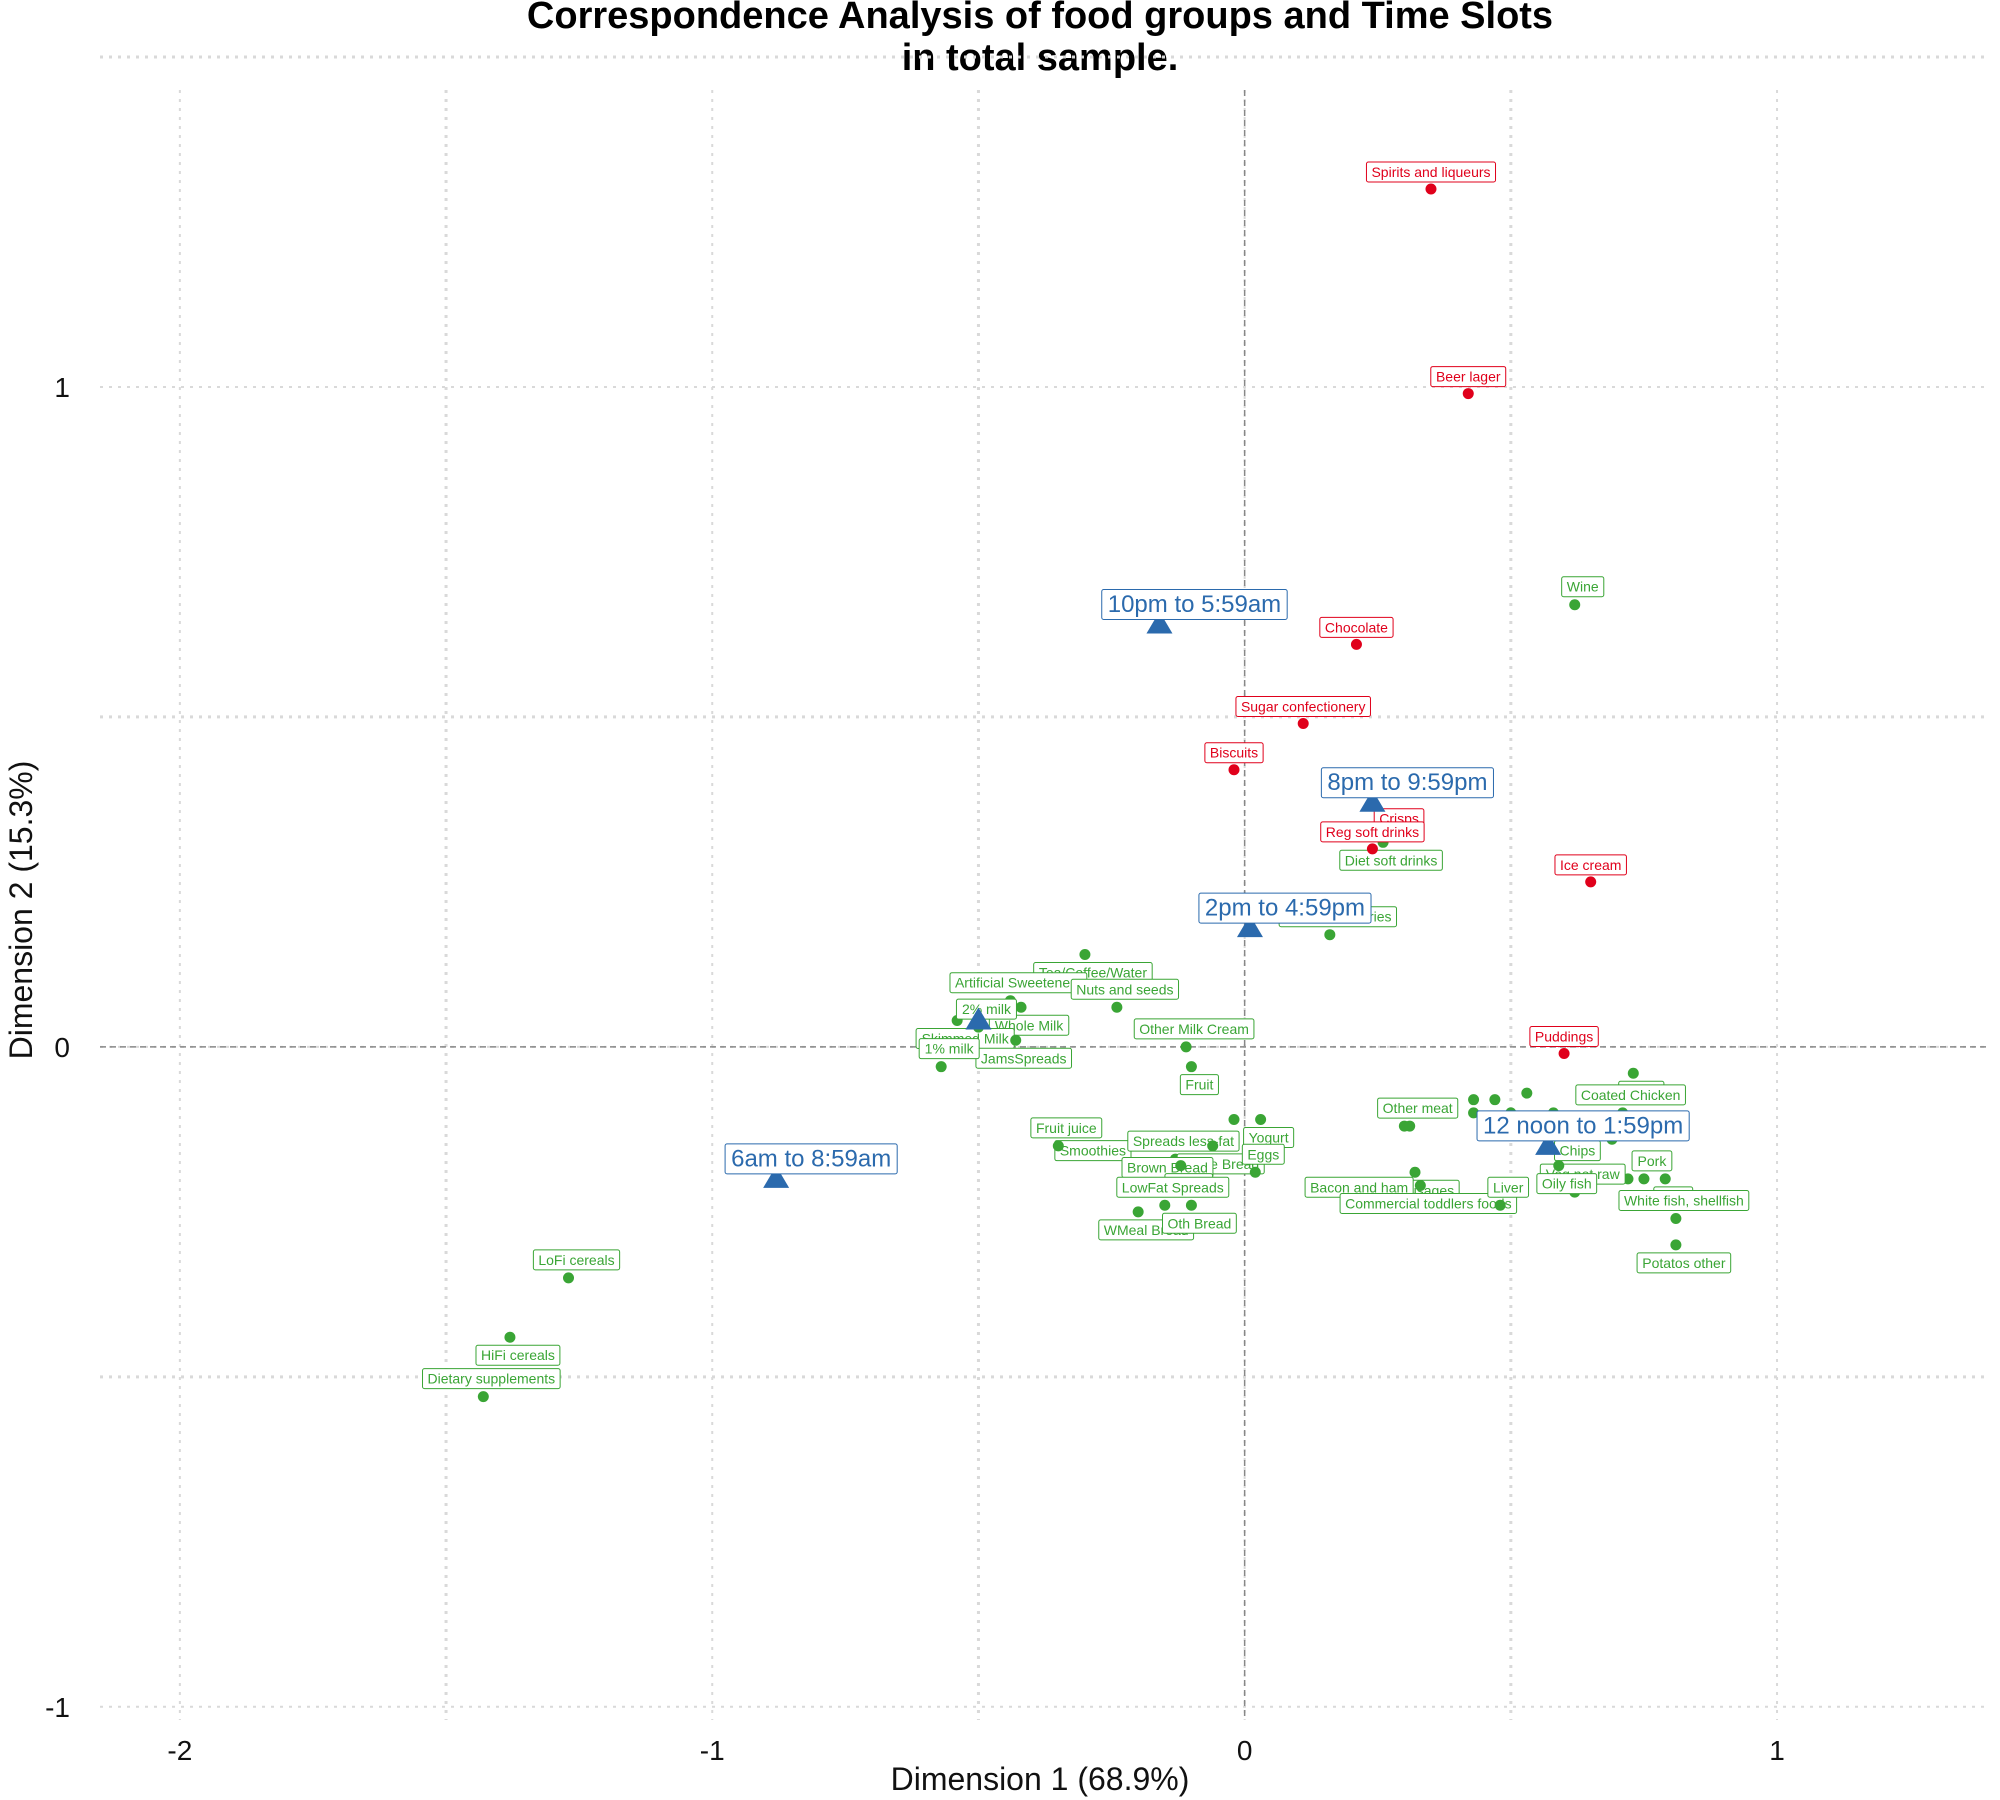 This screenshot has height=1800, width=2000. What do you see at coordinates (518, 1355) in the screenshot?
I see `point-label: HiFi cereals` at bounding box center [518, 1355].